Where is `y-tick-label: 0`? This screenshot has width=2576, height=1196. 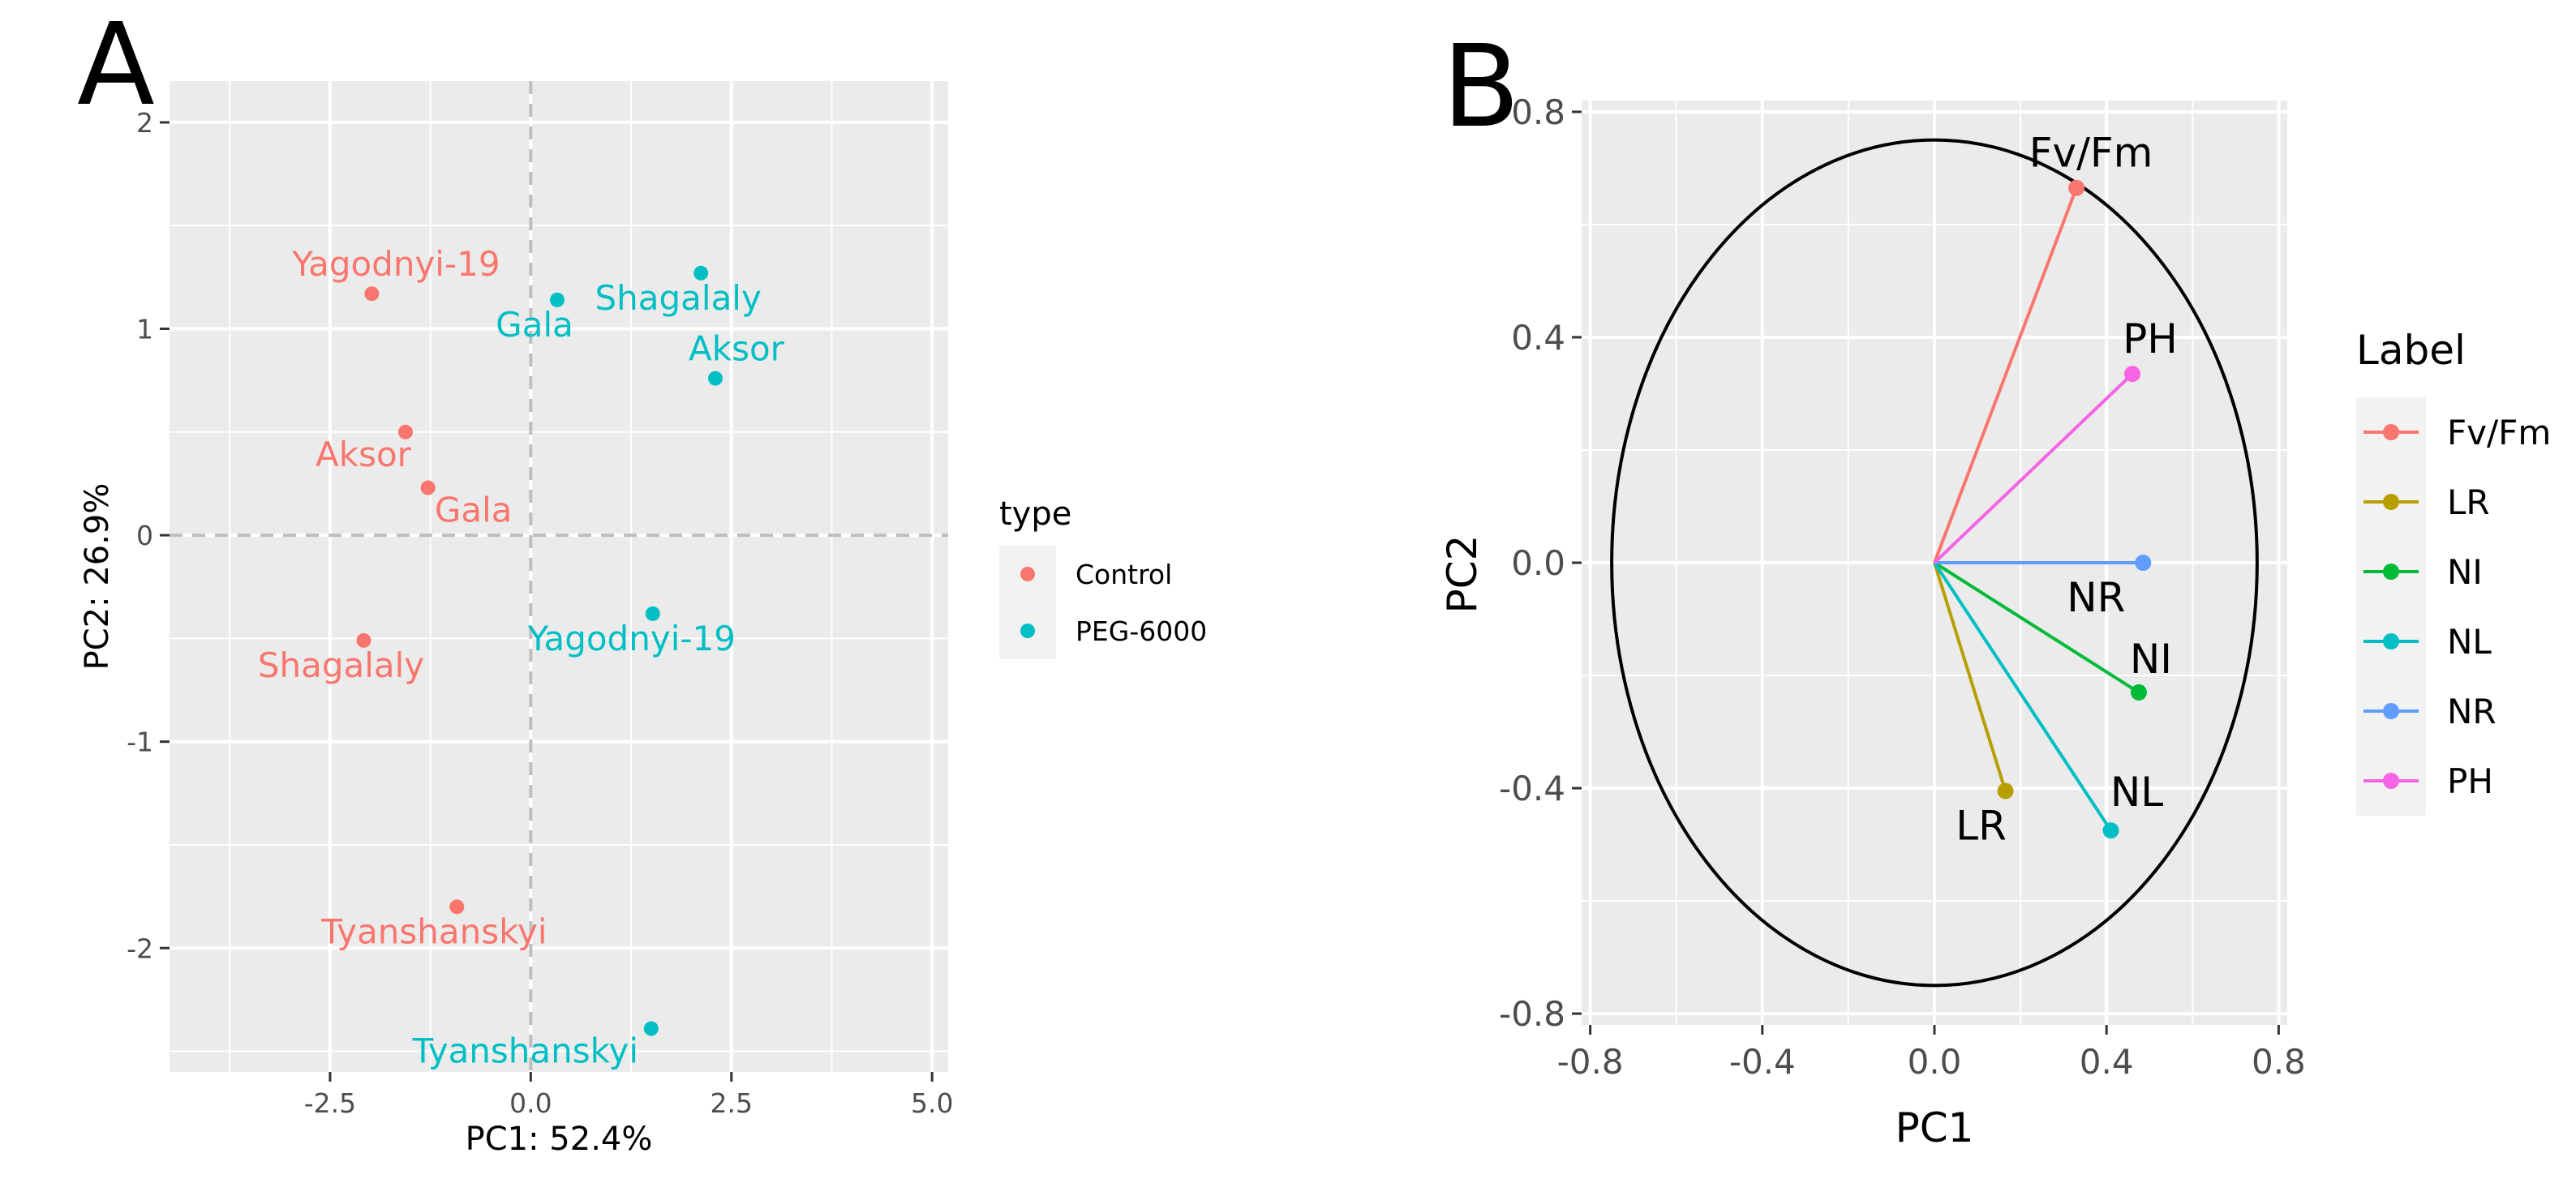
y-tick-label: 0 is located at coordinates (144, 535).